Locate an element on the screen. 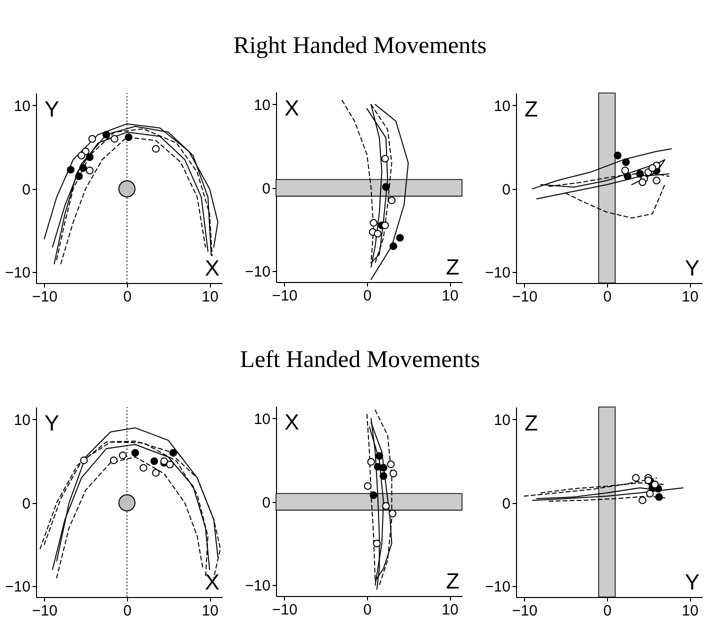 This screenshot has height=644, width=720. chart-title: Left Handed Movements is located at coordinates (360, 360).